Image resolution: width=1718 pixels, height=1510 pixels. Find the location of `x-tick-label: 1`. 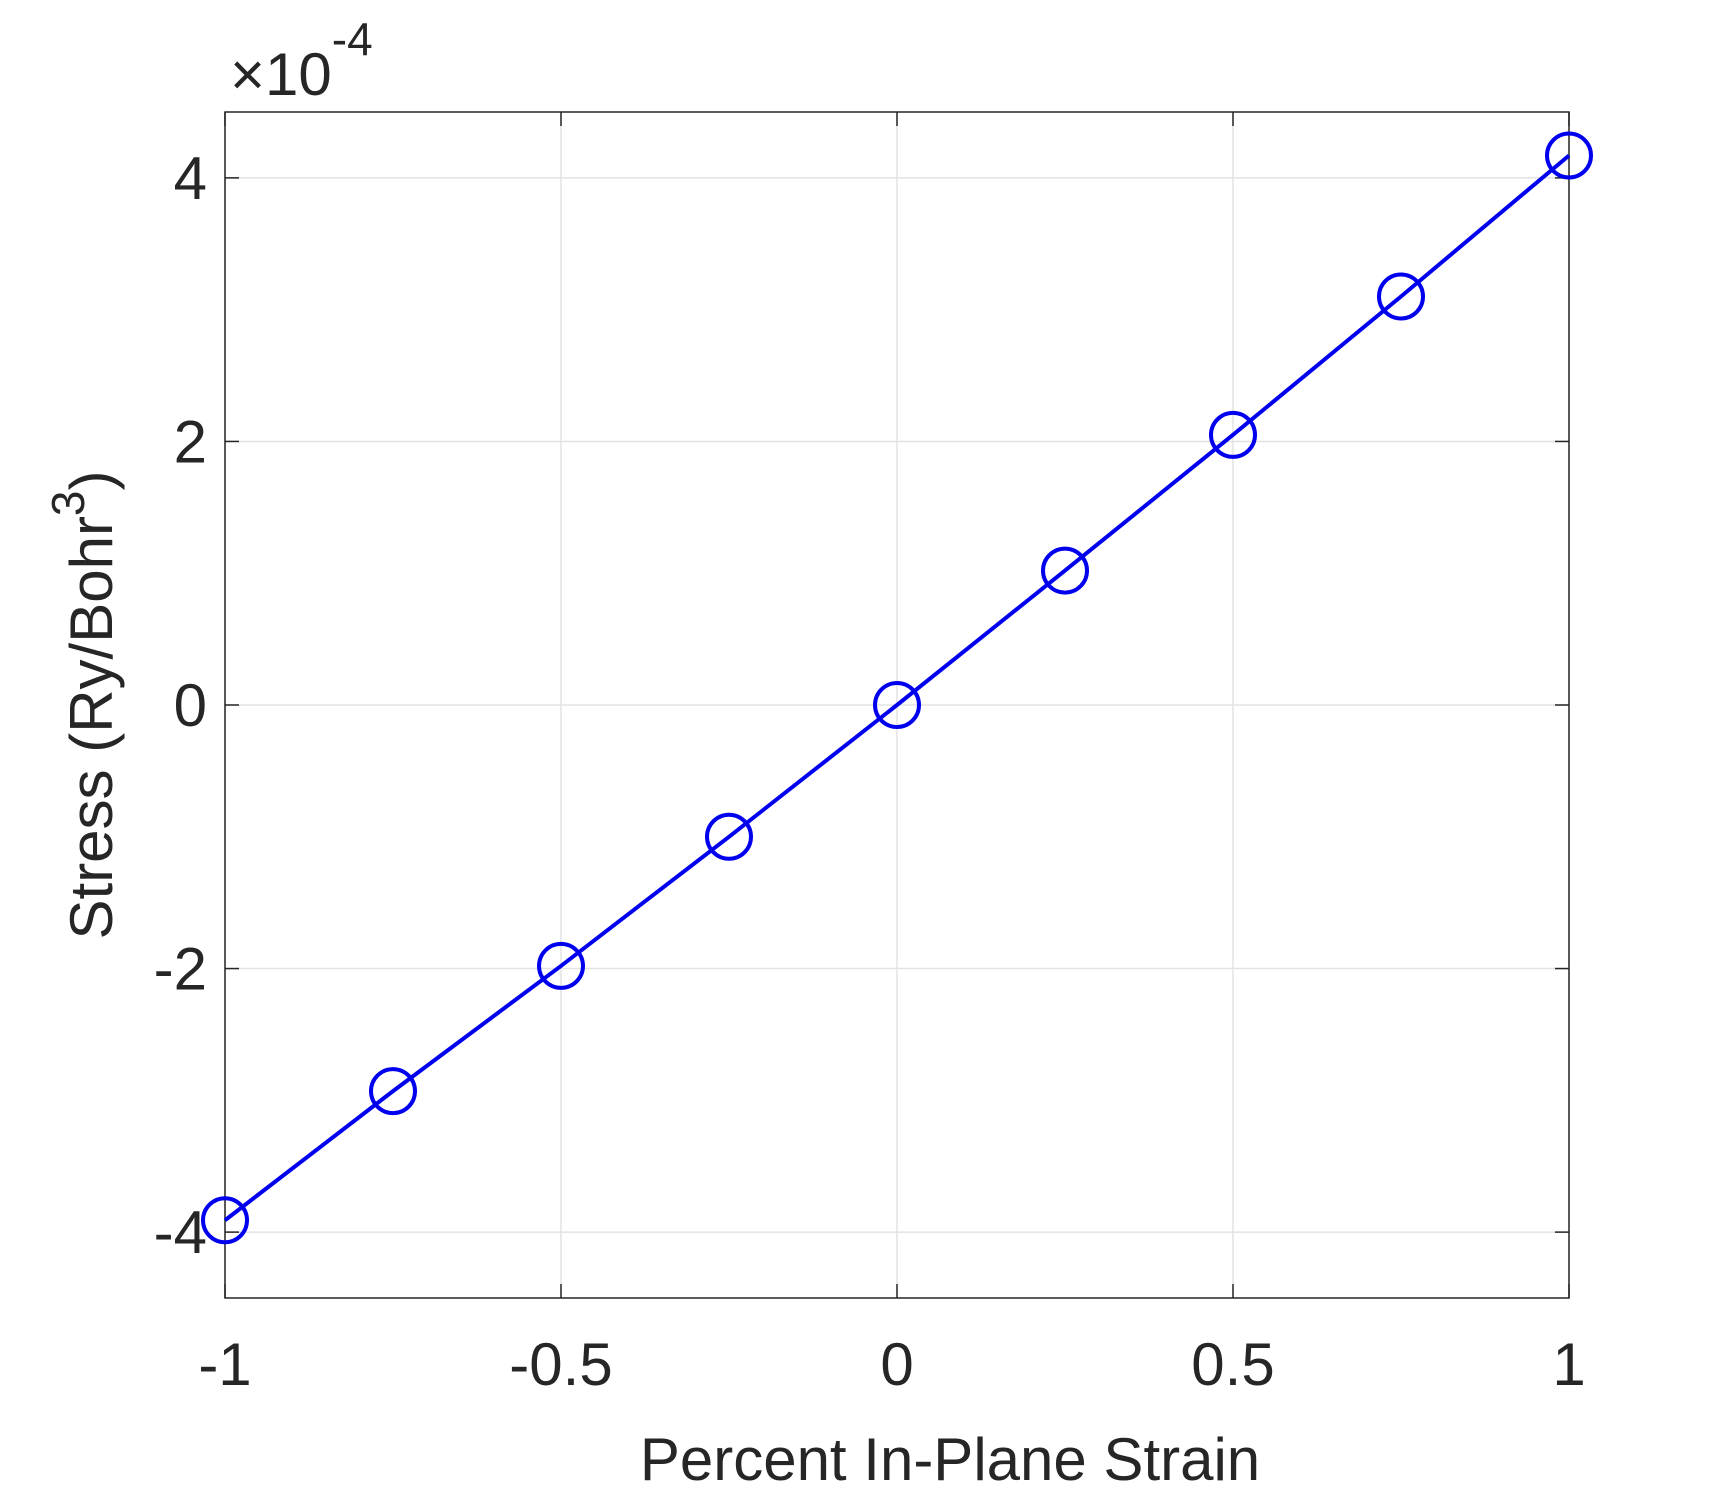

x-tick-label: 1 is located at coordinates (1568, 1364).